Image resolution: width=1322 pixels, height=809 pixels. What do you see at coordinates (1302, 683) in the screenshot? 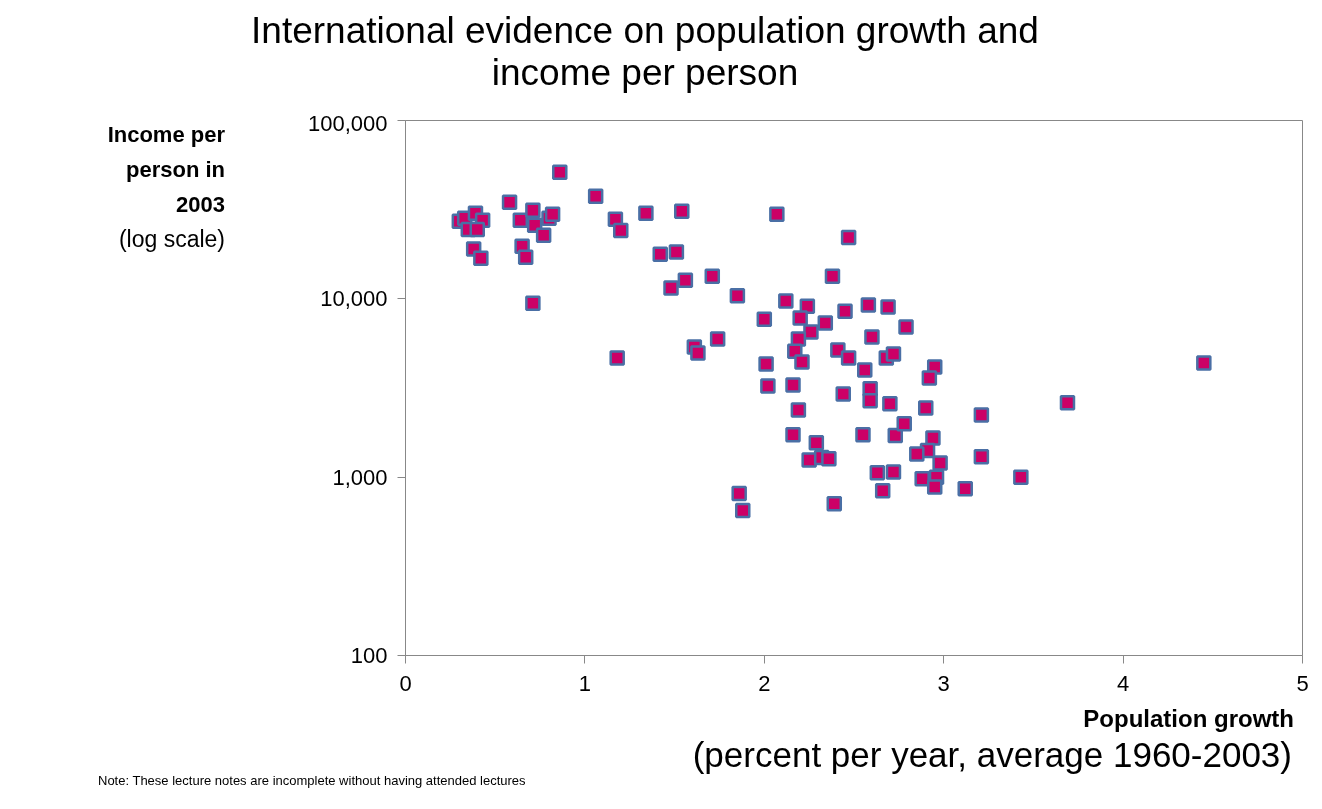
I see `x-tick-label: 5` at bounding box center [1302, 683].